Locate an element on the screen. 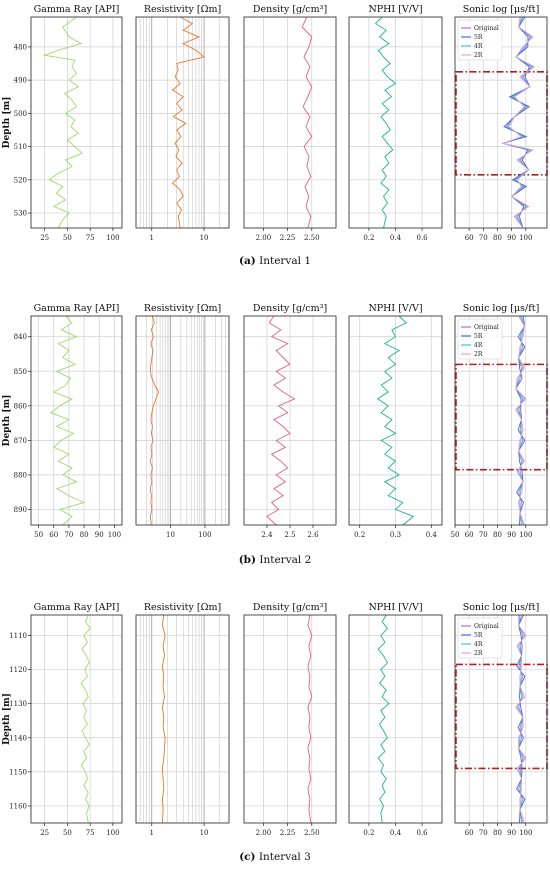  series-line-4r is located at coordinates (517, 122).